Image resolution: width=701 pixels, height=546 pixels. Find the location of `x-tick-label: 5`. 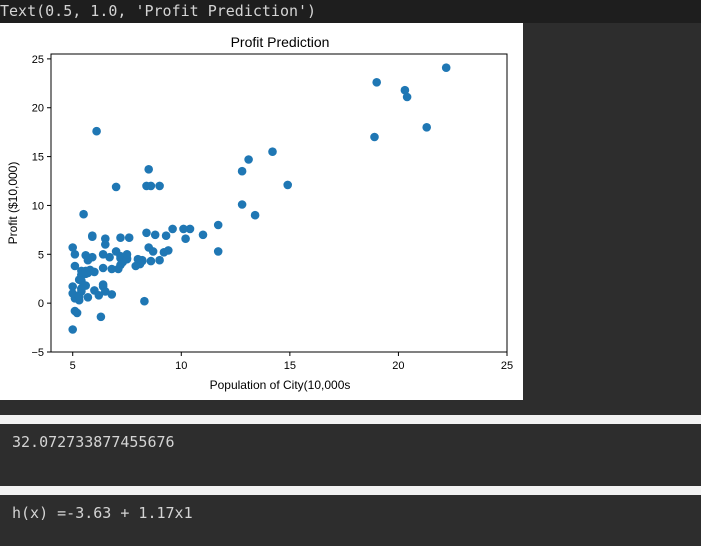

x-tick-label: 5 is located at coordinates (73, 366).